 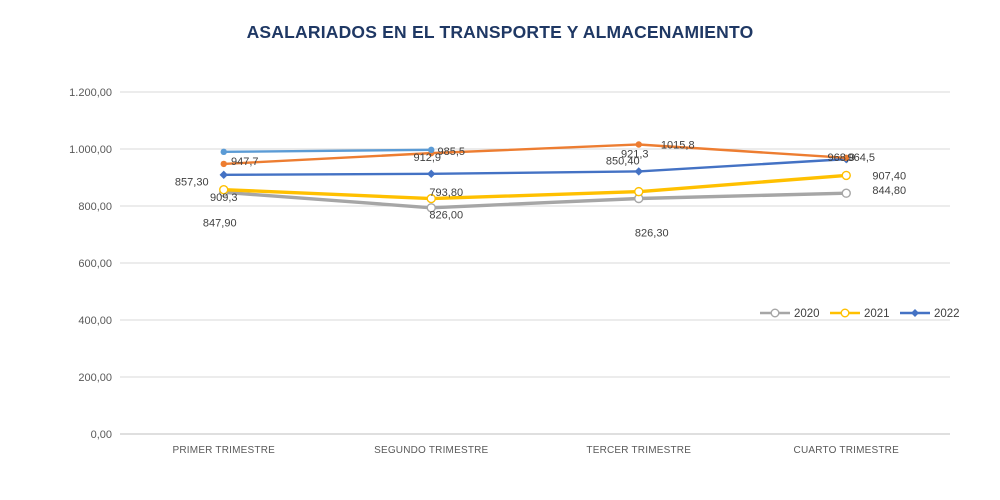 I want to click on legend: 2020 2021 2022, so click(x=860, y=314).